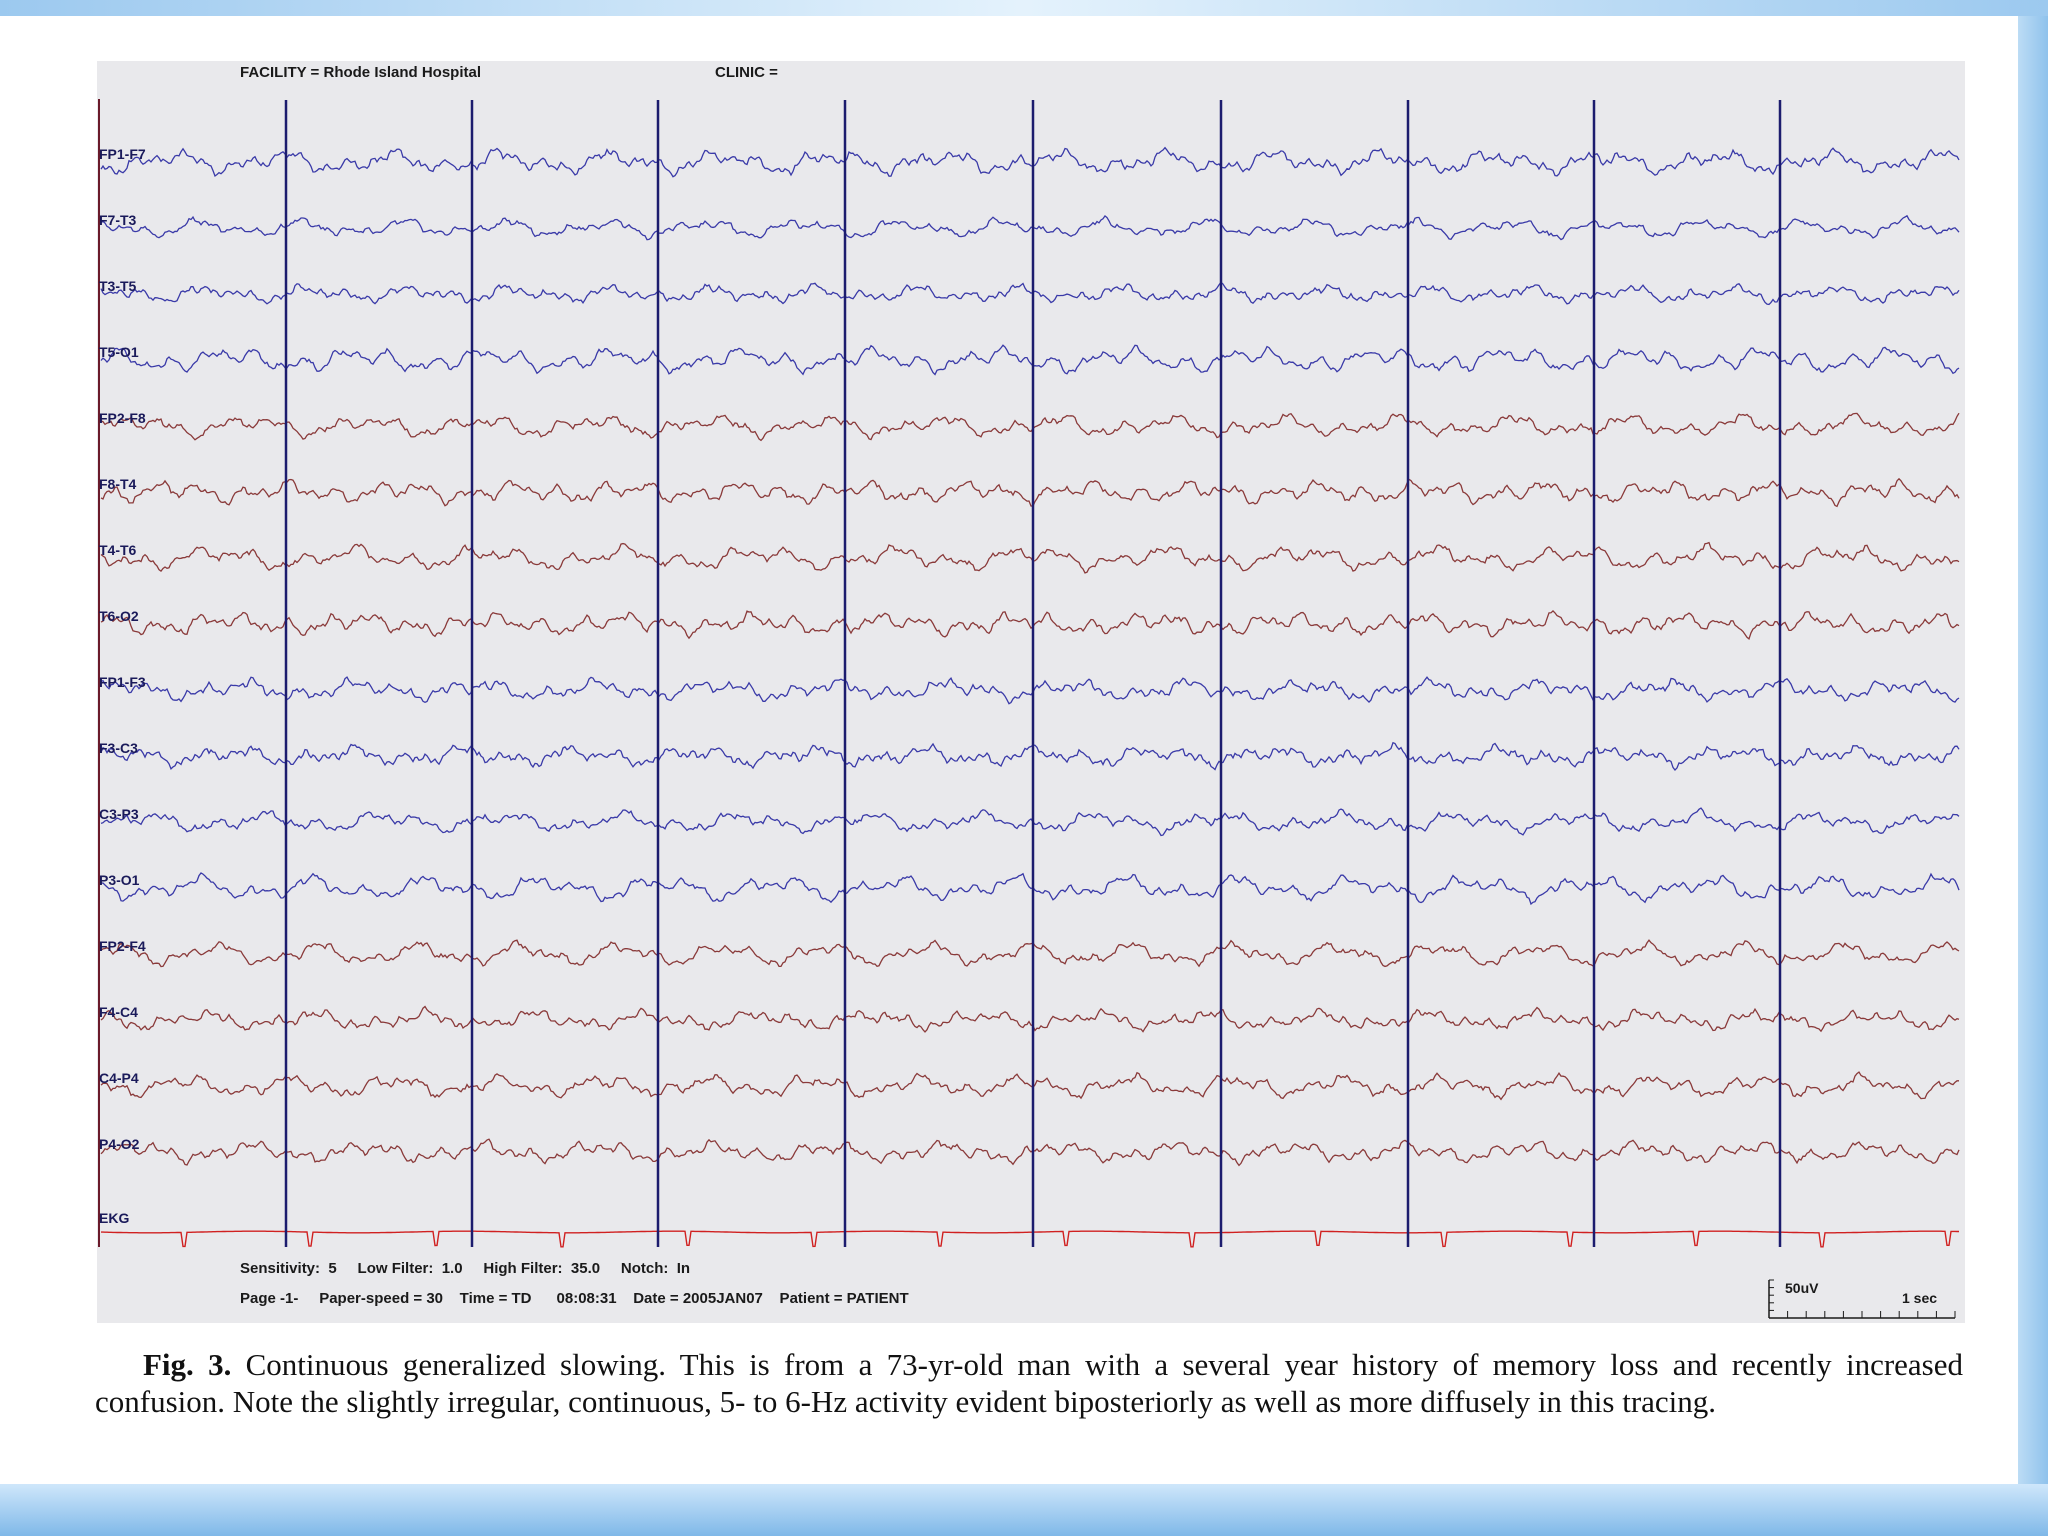  I want to click on trace-ekg, so click(1030, 1239).